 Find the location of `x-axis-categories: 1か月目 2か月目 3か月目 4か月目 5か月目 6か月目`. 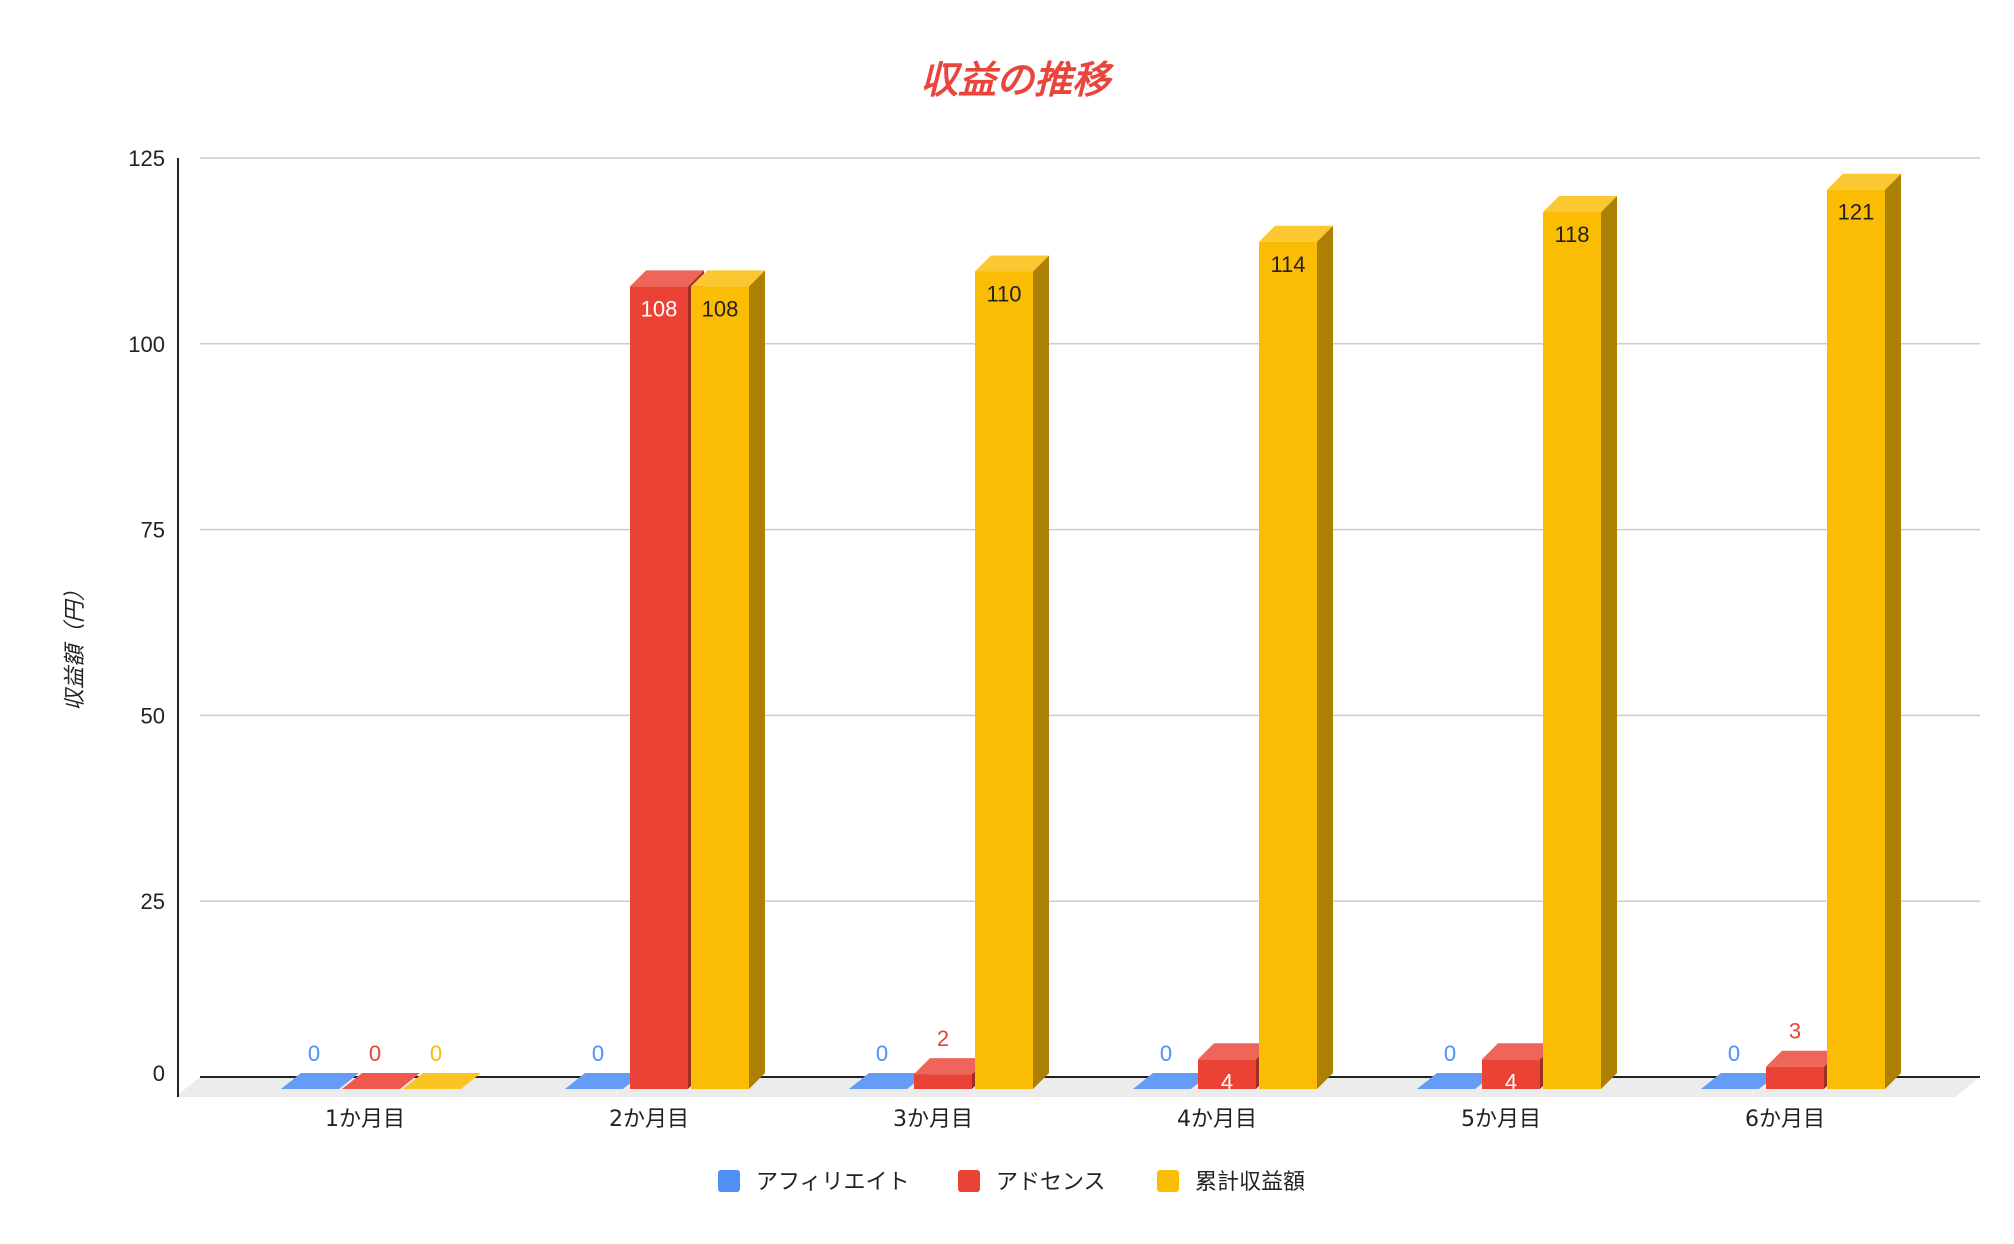

x-axis-categories: 1か月目 2か月目 3か月目 4か月目 5か月目 6か月目 is located at coordinates (1075, 1119).